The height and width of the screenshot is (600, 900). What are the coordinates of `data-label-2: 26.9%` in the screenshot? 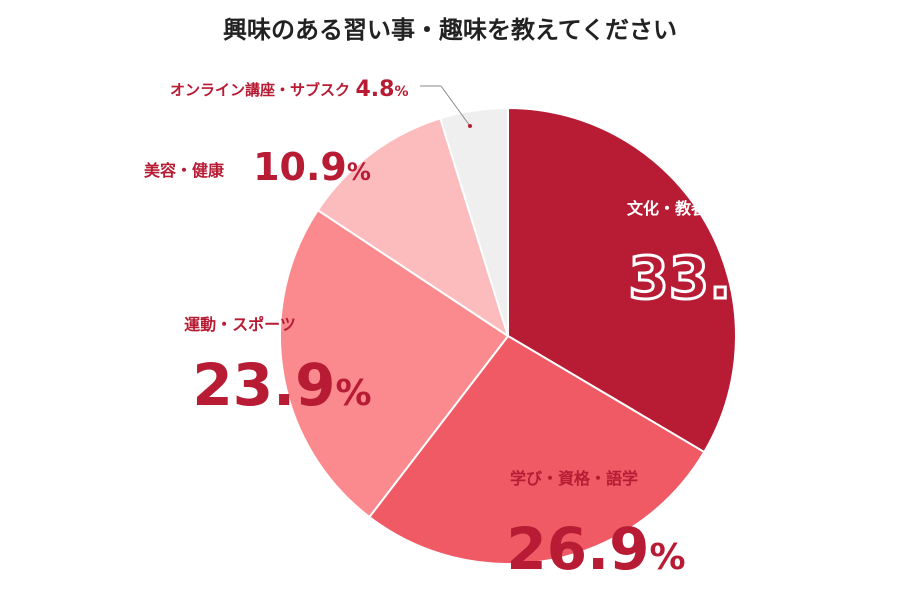 It's located at (595, 549).